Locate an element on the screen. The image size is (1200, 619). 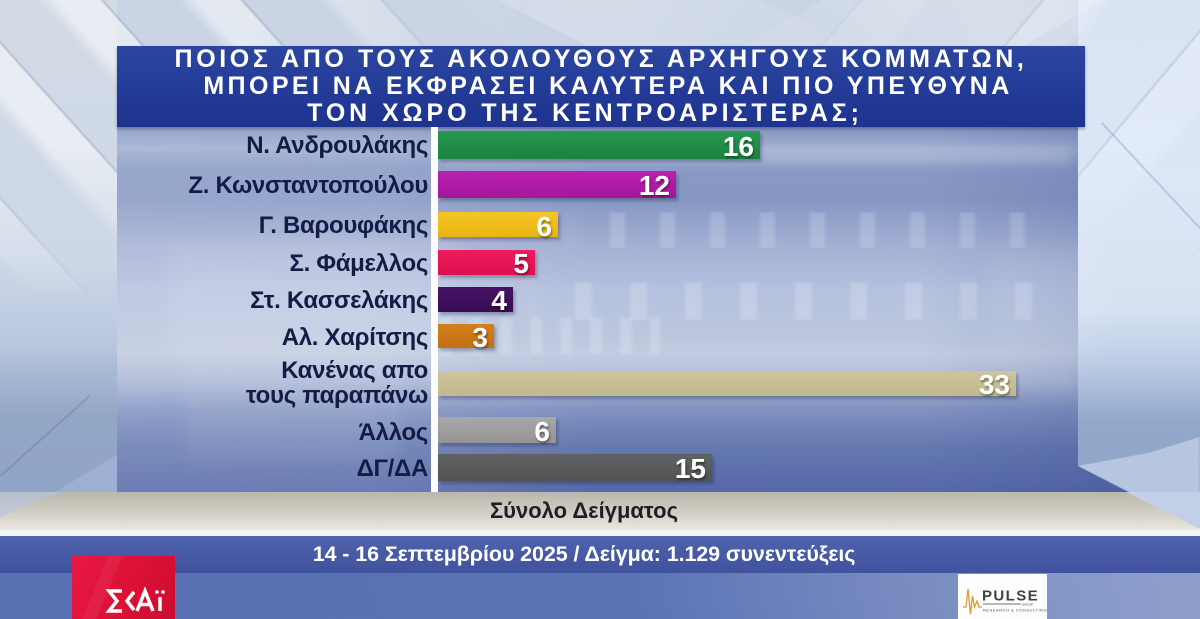
svg-text: GROUP is located at coordinates (1027, 605).